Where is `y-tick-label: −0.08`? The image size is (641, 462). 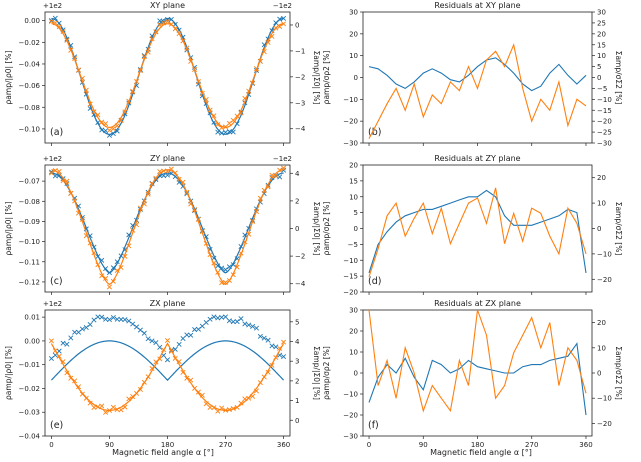 y-tick-label: −0.08 is located at coordinates (29, 202).